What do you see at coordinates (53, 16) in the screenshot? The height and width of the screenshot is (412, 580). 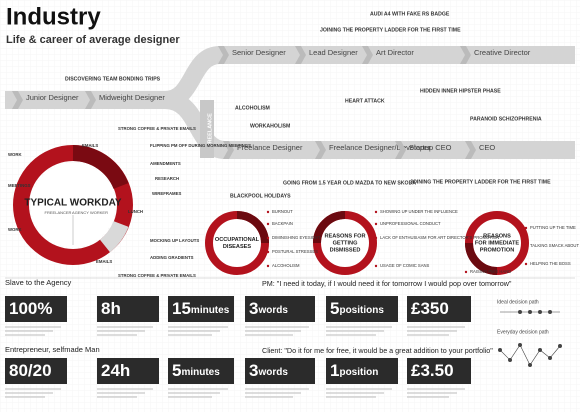 I see `title: Industry` at bounding box center [53, 16].